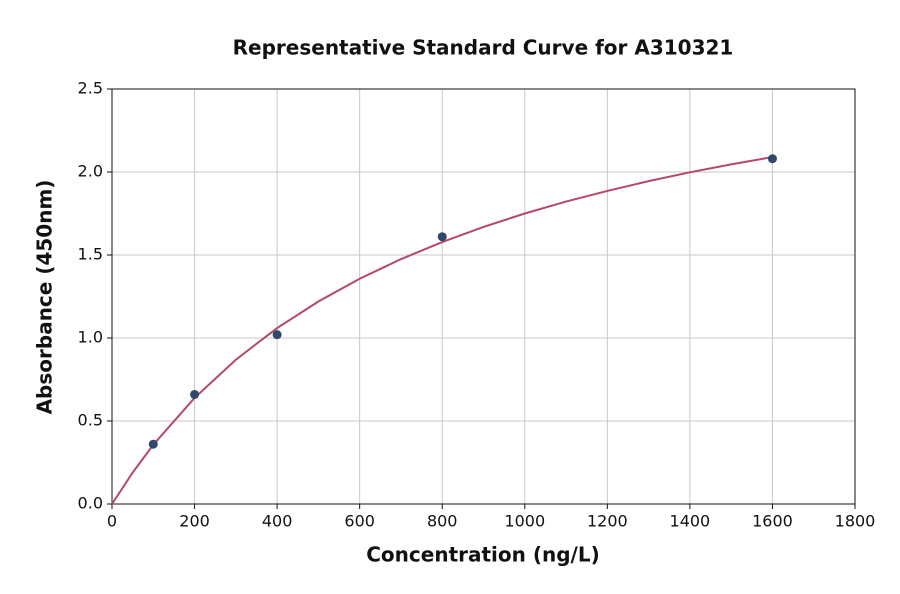 The width and height of the screenshot is (900, 594). What do you see at coordinates (45, 297) in the screenshot?
I see `y-axis-label: Absorbance (450nm)` at bounding box center [45, 297].